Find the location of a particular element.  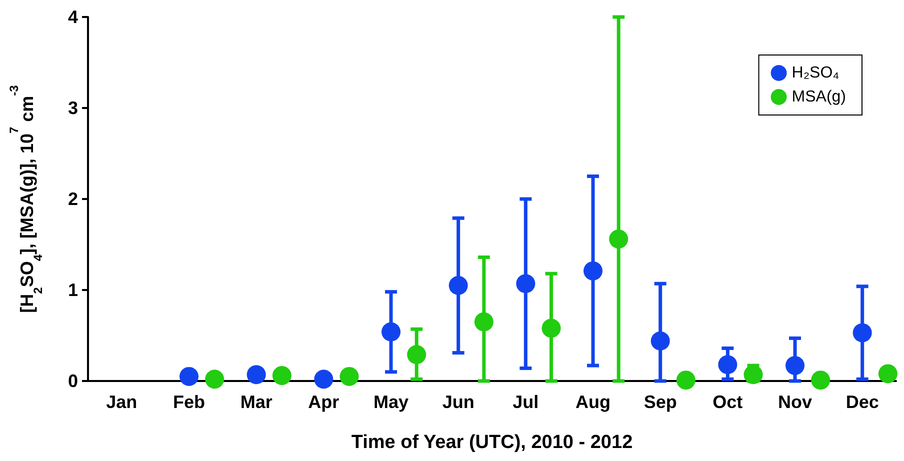

x-tick-label: Apr is located at coordinates (324, 402).